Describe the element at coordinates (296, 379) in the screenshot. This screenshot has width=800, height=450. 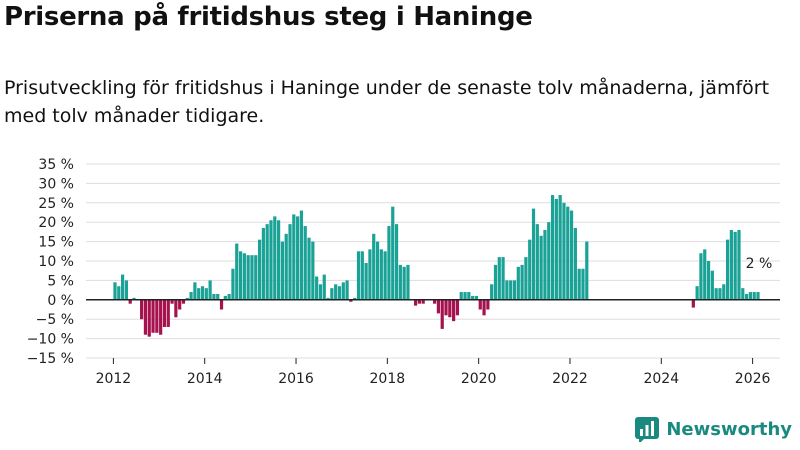
I see `x-tick-label: 2016` at that location.